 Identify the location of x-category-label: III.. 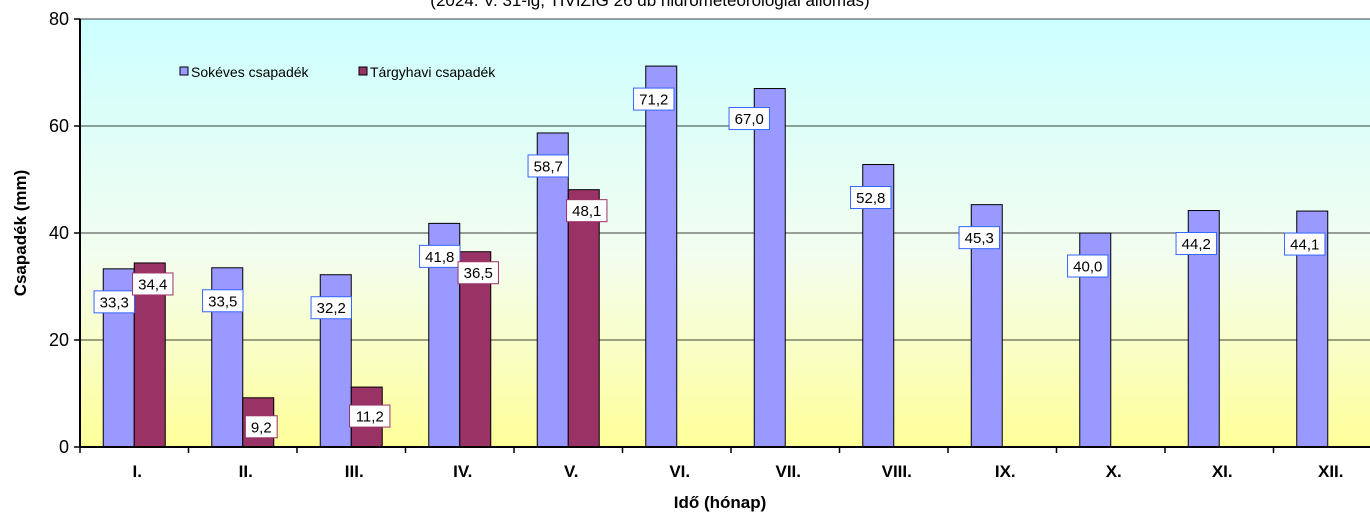
(354, 471).